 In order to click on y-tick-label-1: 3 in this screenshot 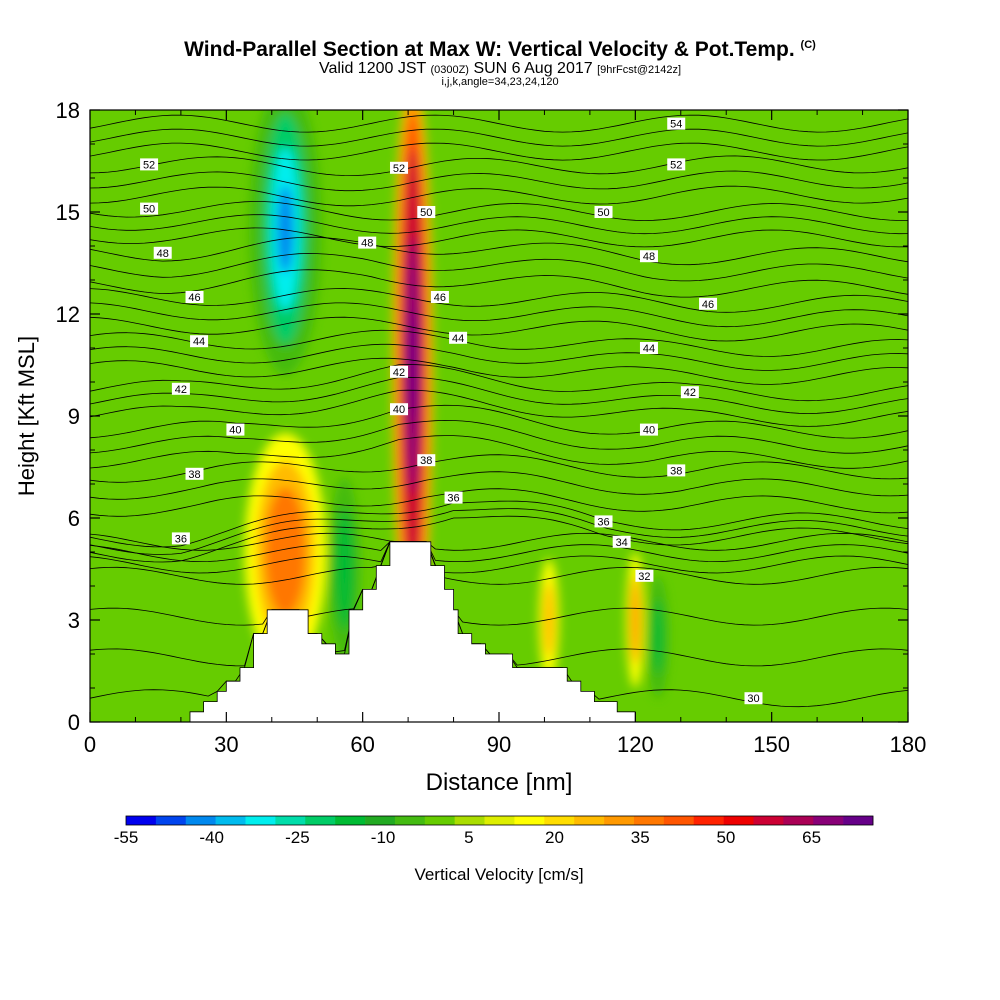, I will do `click(74, 620)`.